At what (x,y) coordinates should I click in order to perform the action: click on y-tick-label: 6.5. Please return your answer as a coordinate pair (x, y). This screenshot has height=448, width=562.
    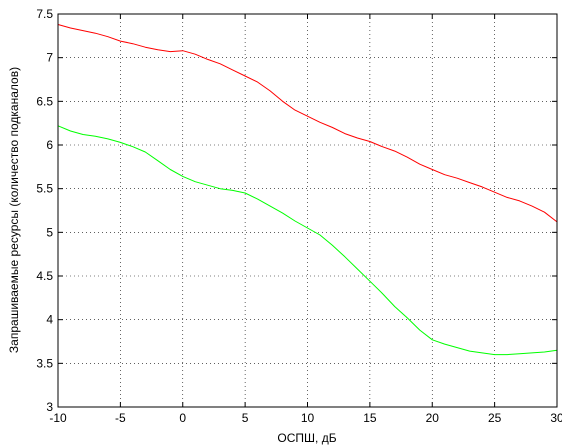
    Looking at the image, I should click on (44, 101).